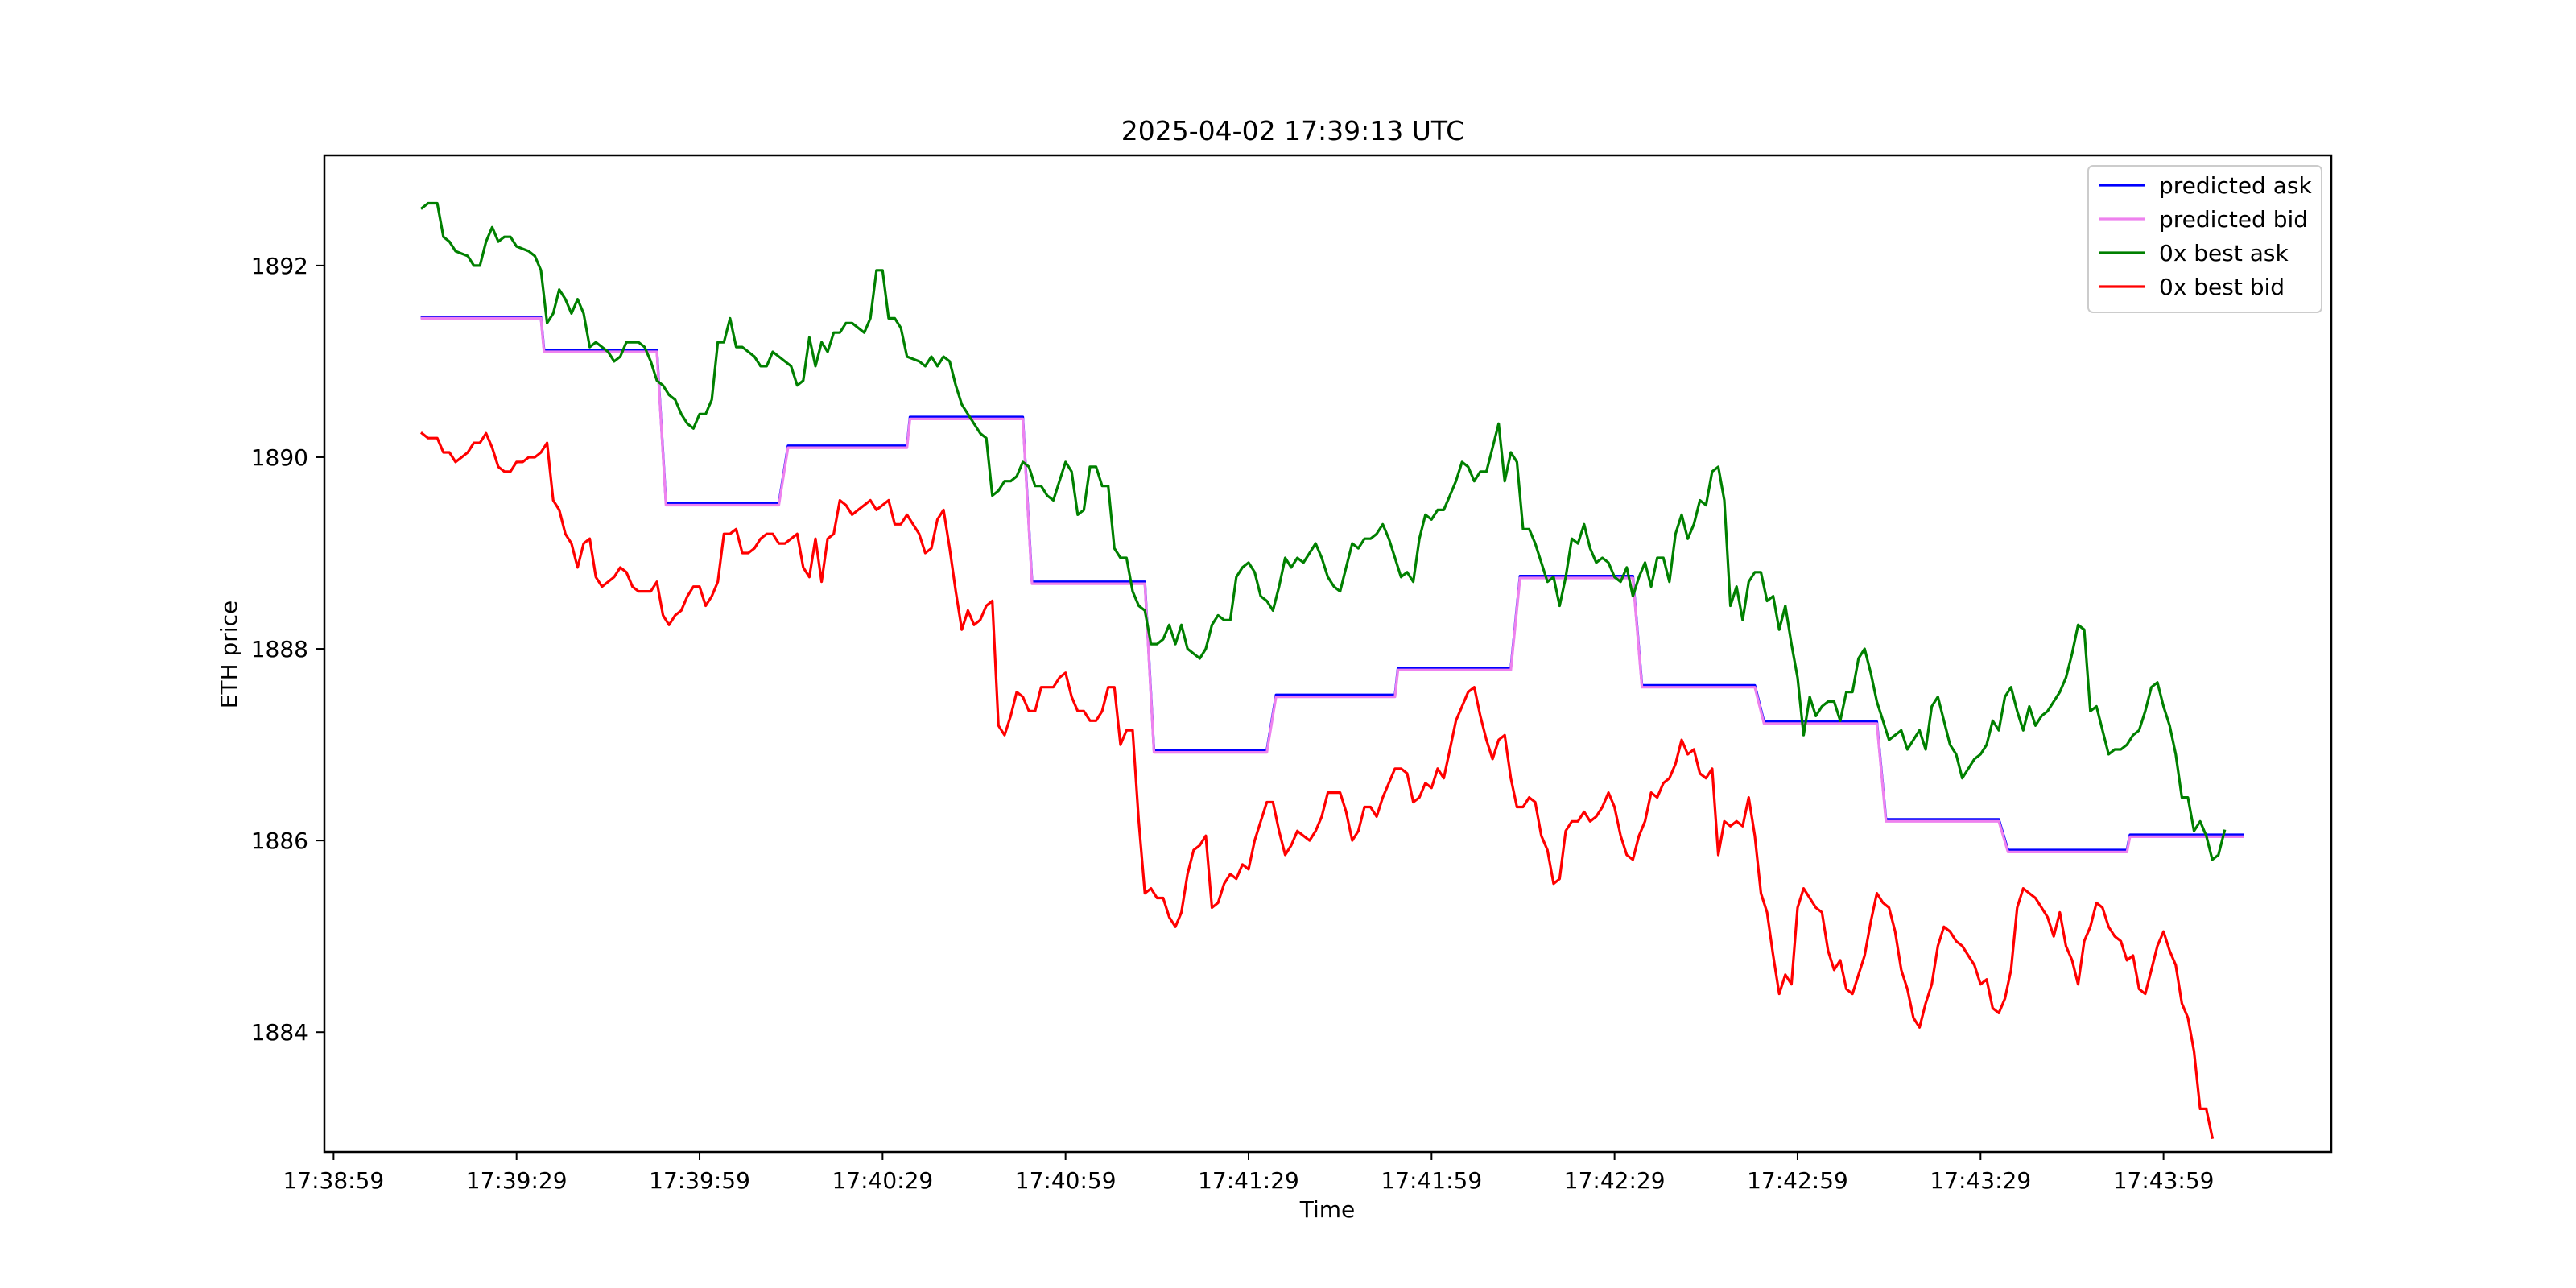 This screenshot has width=2576, height=1288. Describe the element at coordinates (229, 654) in the screenshot. I see `y-axis-label: ETH price` at that location.